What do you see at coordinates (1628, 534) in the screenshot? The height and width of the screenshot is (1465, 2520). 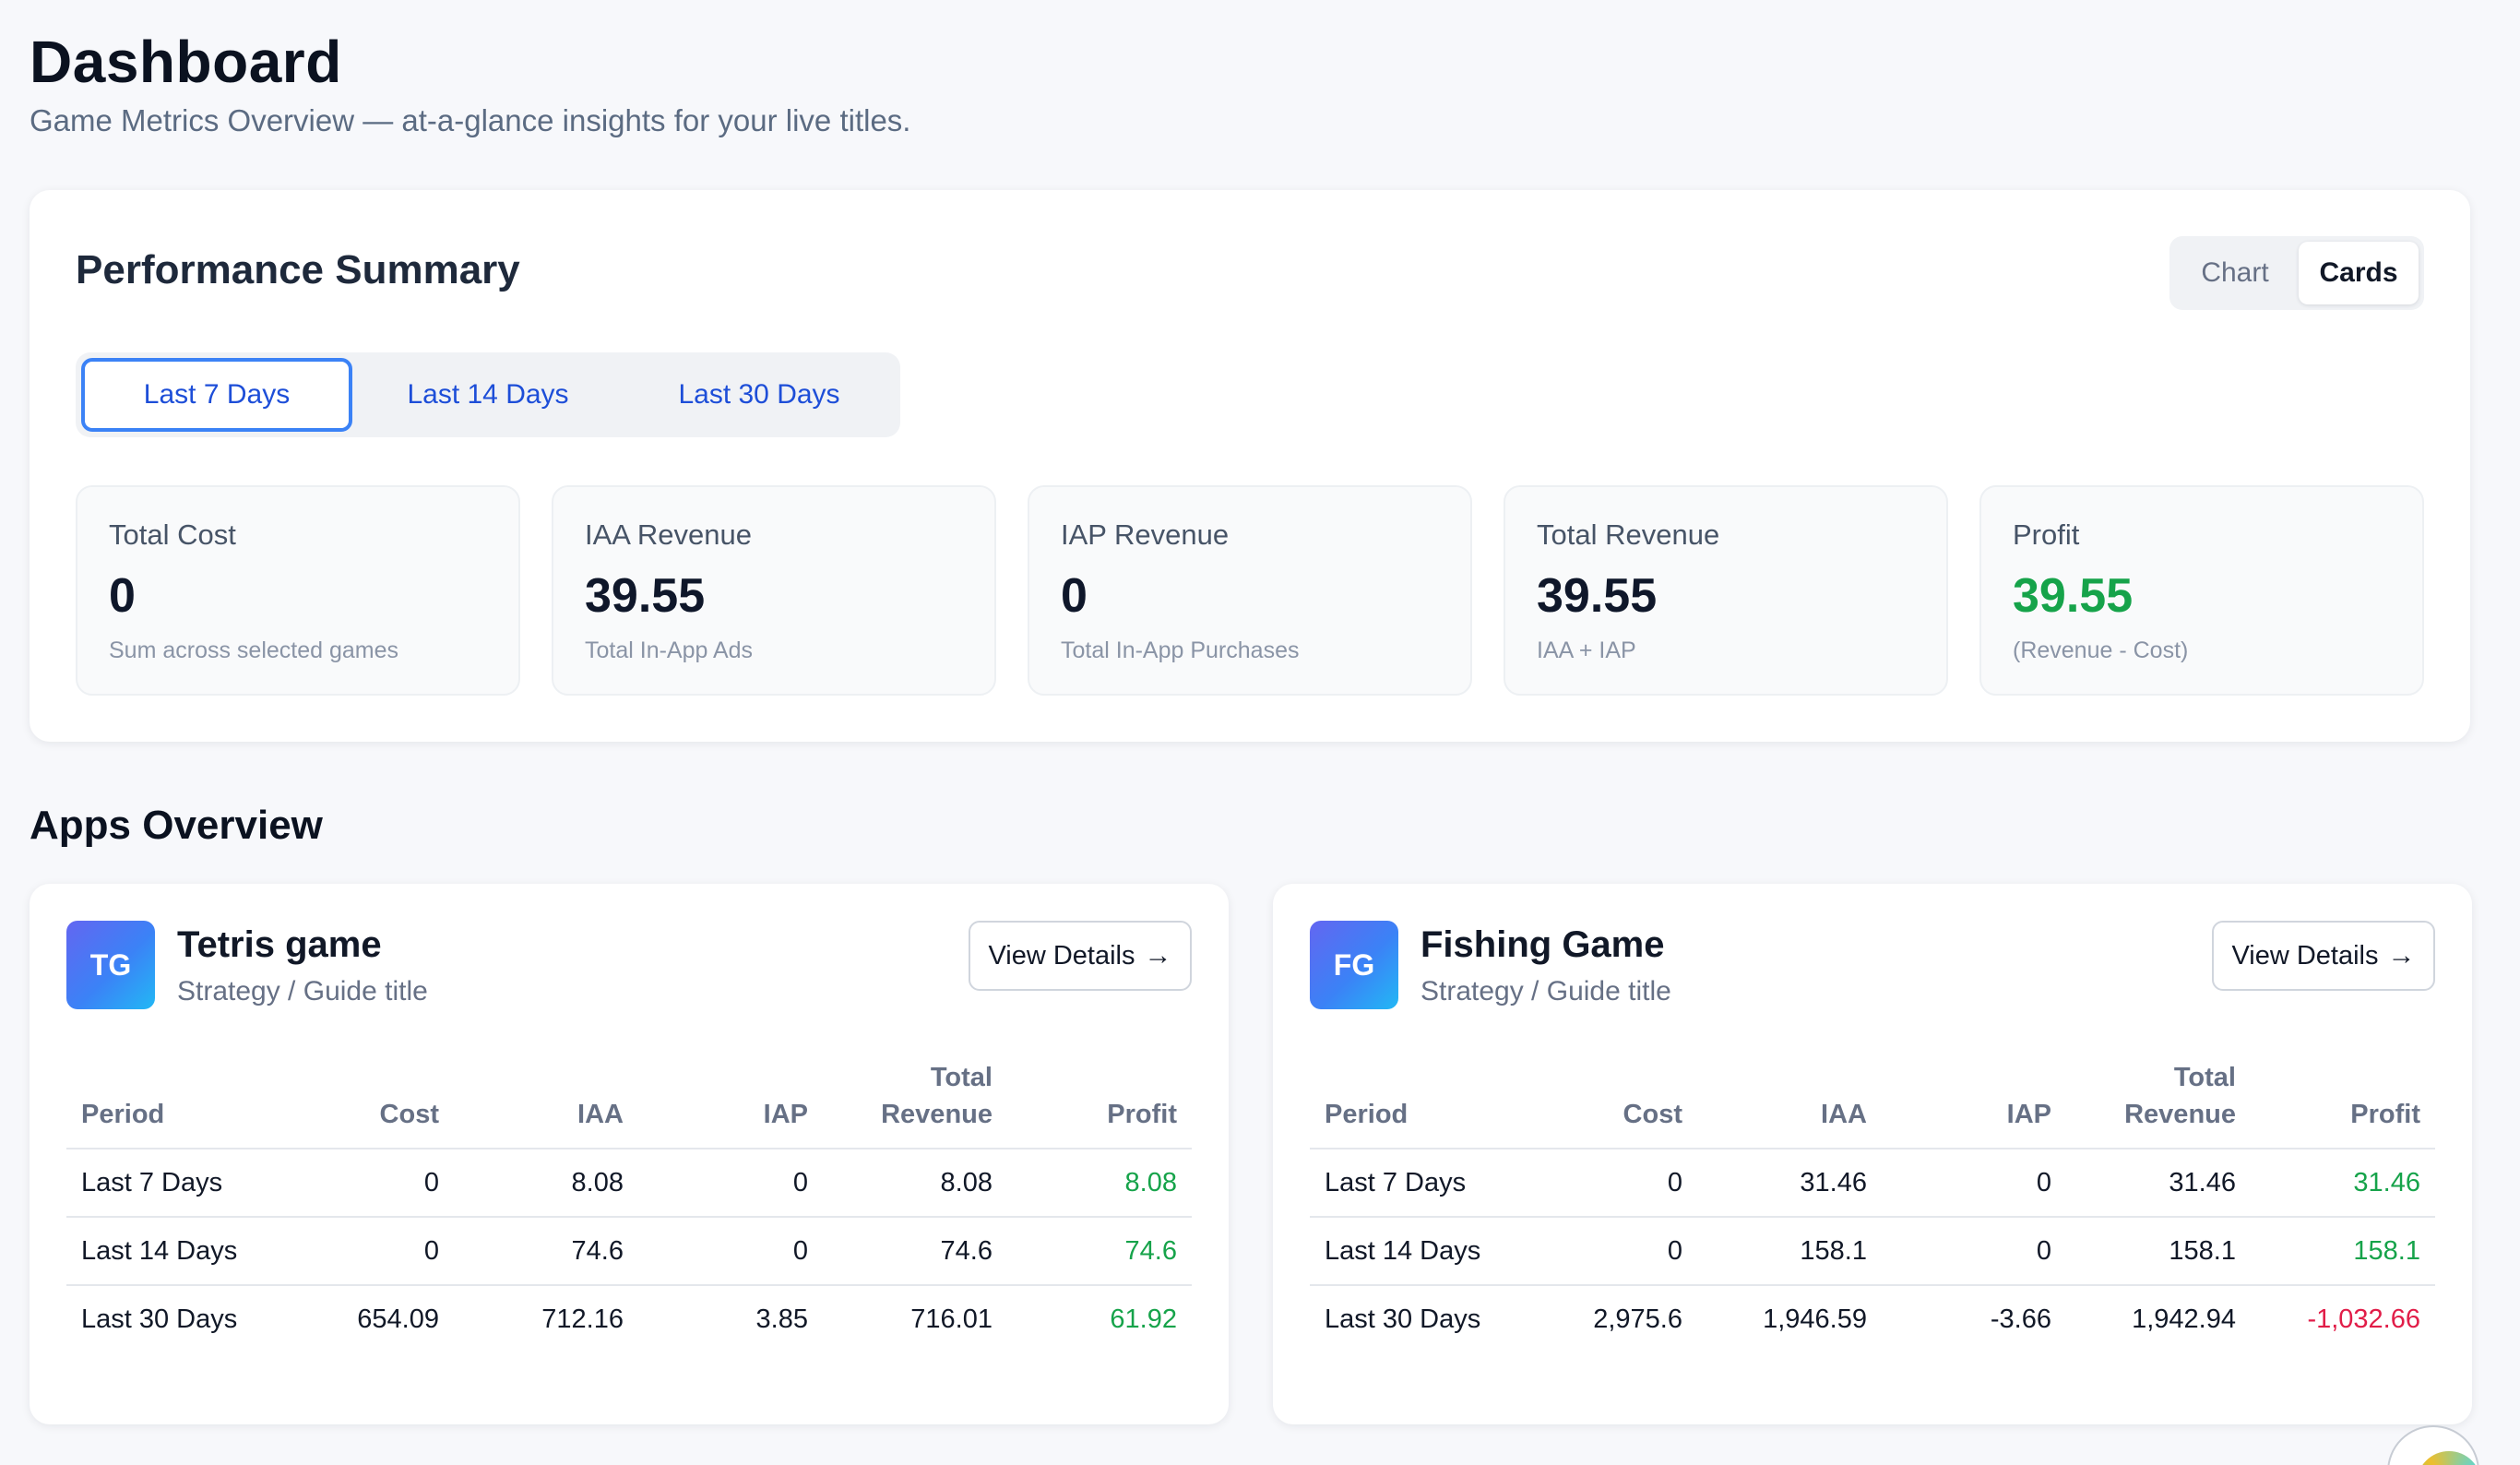 I see `metric-label: Total Revenue` at bounding box center [1628, 534].